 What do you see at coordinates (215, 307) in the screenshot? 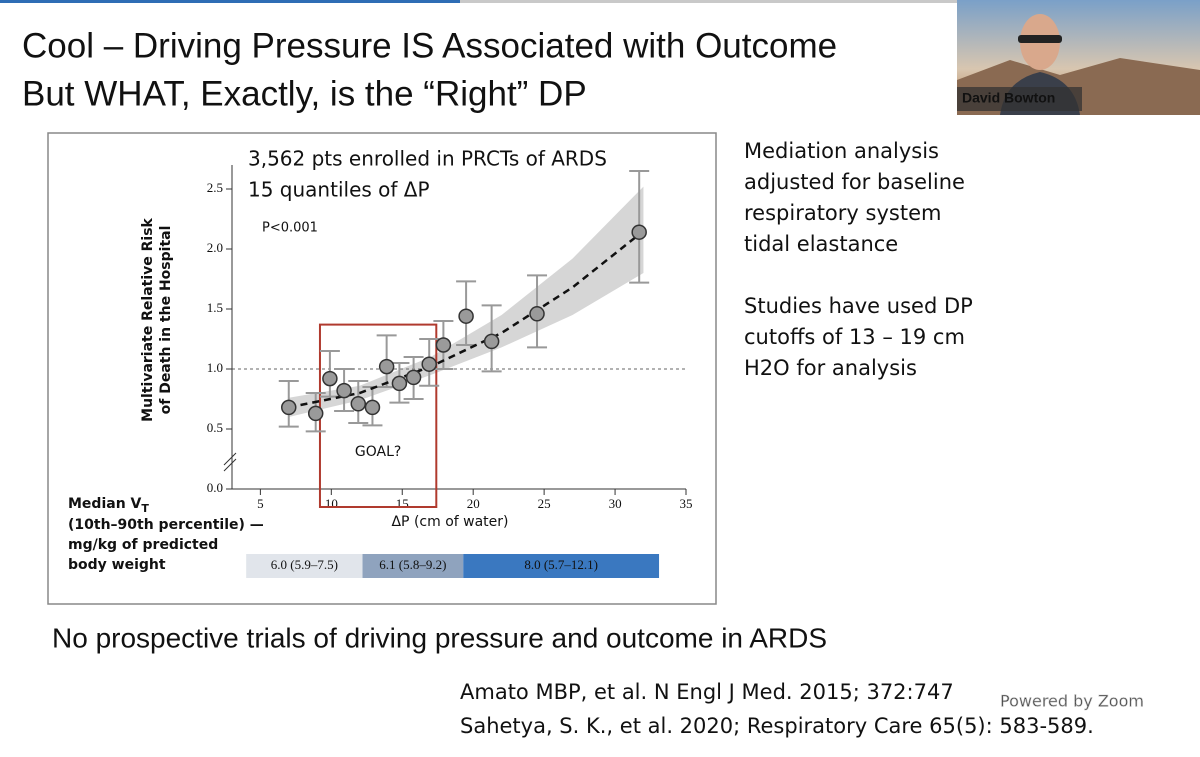
I see `y-tick-label: 1.5` at bounding box center [215, 307].